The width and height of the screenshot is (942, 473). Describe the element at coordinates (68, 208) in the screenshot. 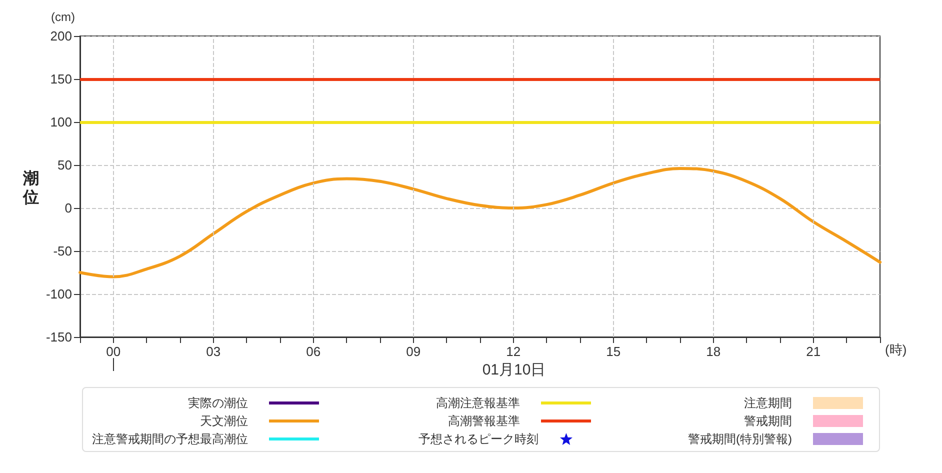

I see `y-tick-label: 0` at that location.